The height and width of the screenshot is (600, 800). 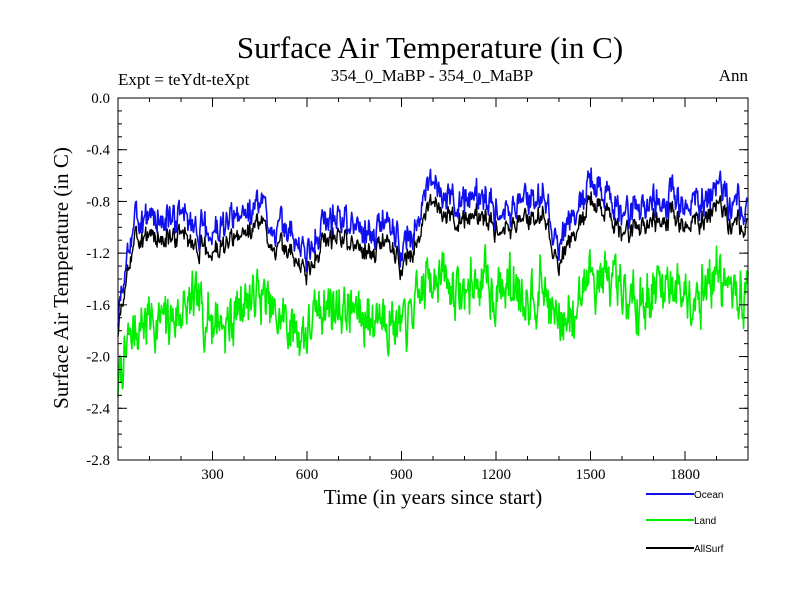 I want to click on x-tick-label: 1500, so click(x=591, y=475).